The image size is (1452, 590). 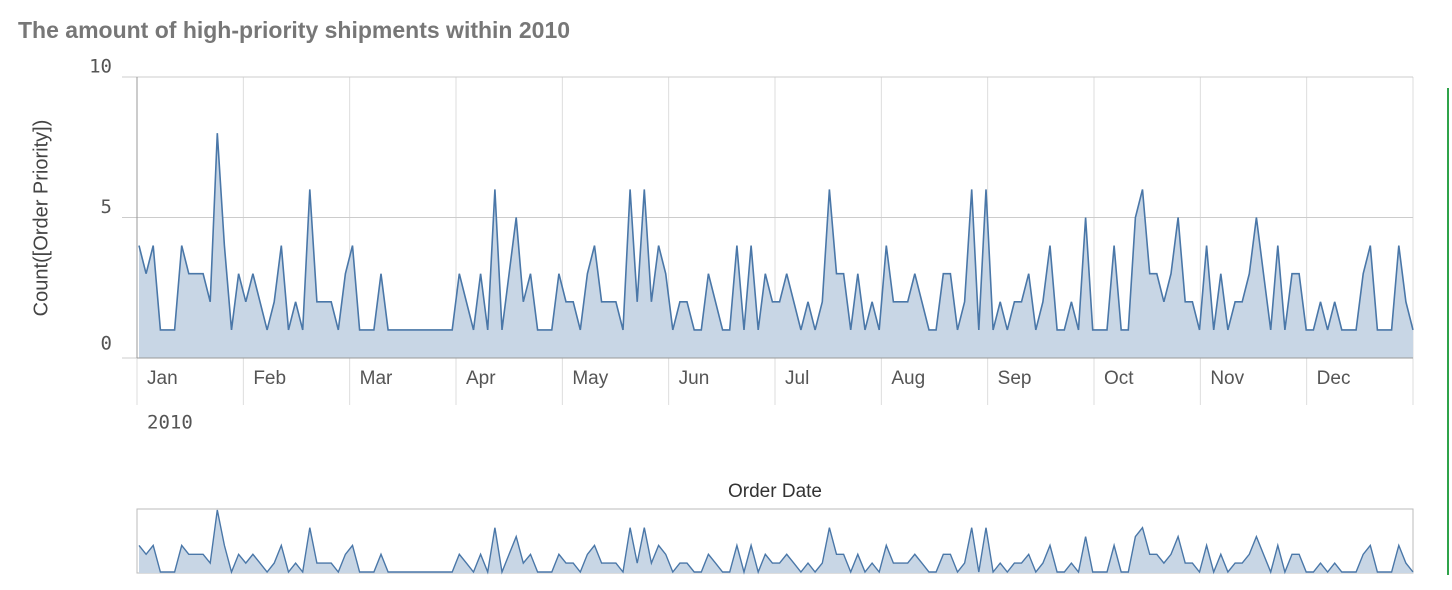 I want to click on x-tick-label: Feb, so click(x=269, y=378).